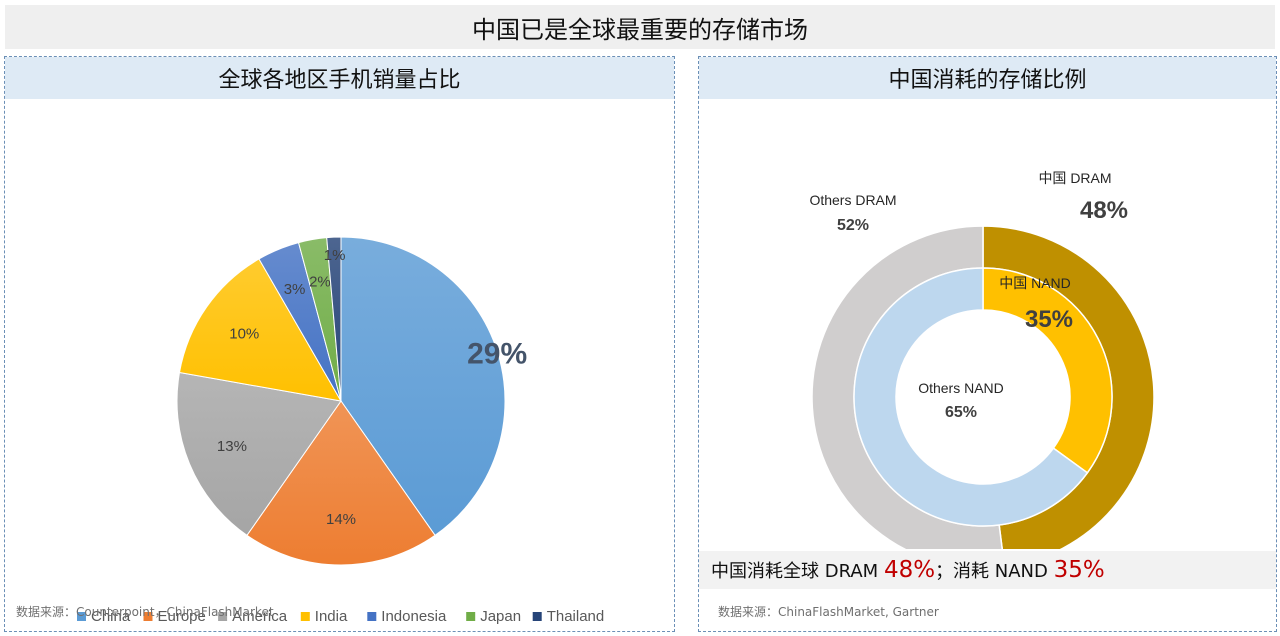 The height and width of the screenshot is (636, 1280). Describe the element at coordinates (1104, 210) in the screenshot. I see `outer-ring-value-china: 48%` at that location.